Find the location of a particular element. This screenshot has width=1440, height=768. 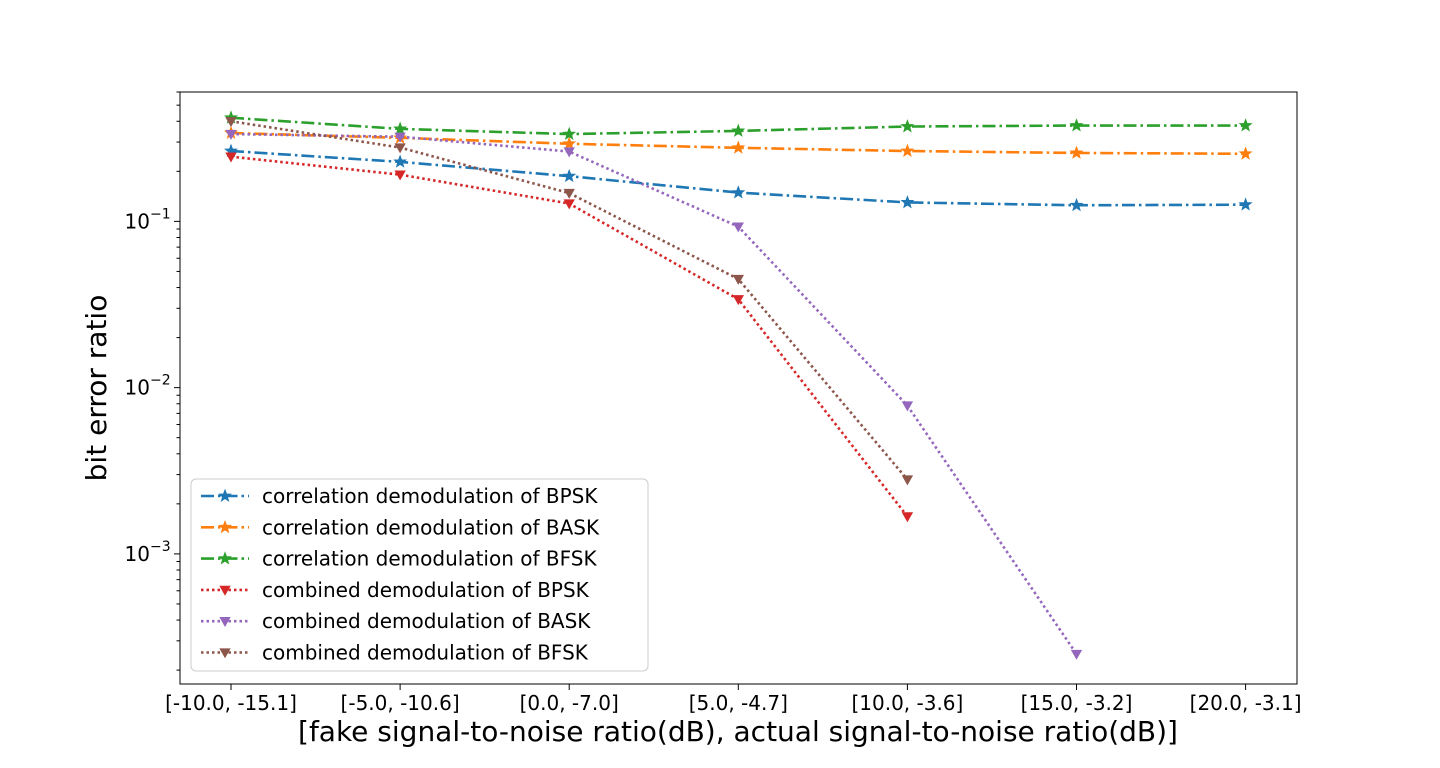

legend-item: correlation demodulation of BPSK is located at coordinates (399, 496).